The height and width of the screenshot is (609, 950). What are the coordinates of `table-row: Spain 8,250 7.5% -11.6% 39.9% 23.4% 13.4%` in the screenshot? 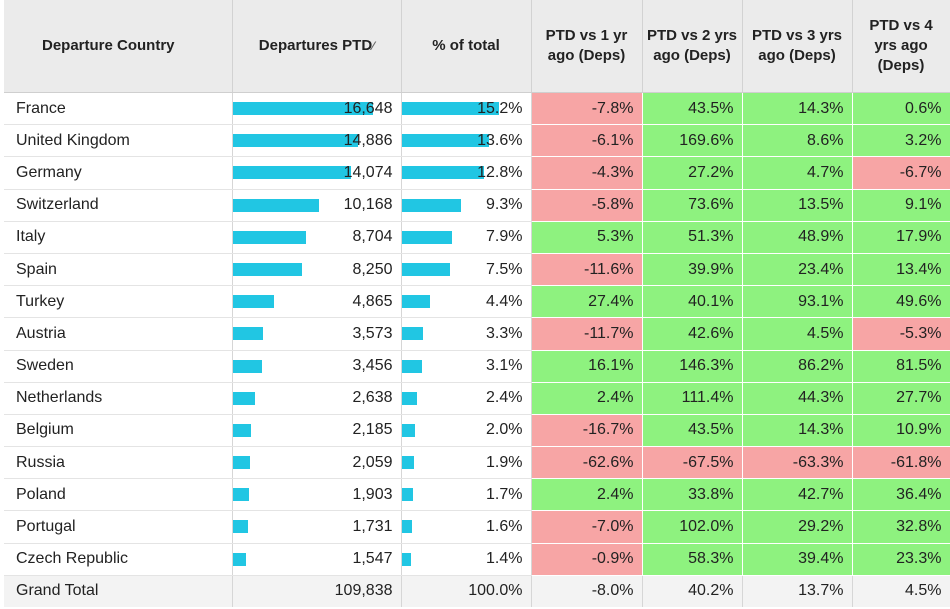 It's located at (477, 270).